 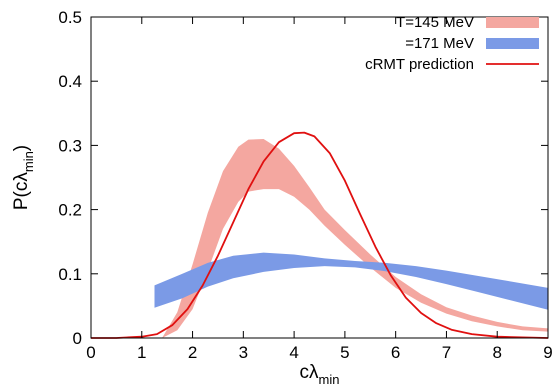 What do you see at coordinates (293, 352) in the screenshot?
I see `x-tick-label: 4` at bounding box center [293, 352].